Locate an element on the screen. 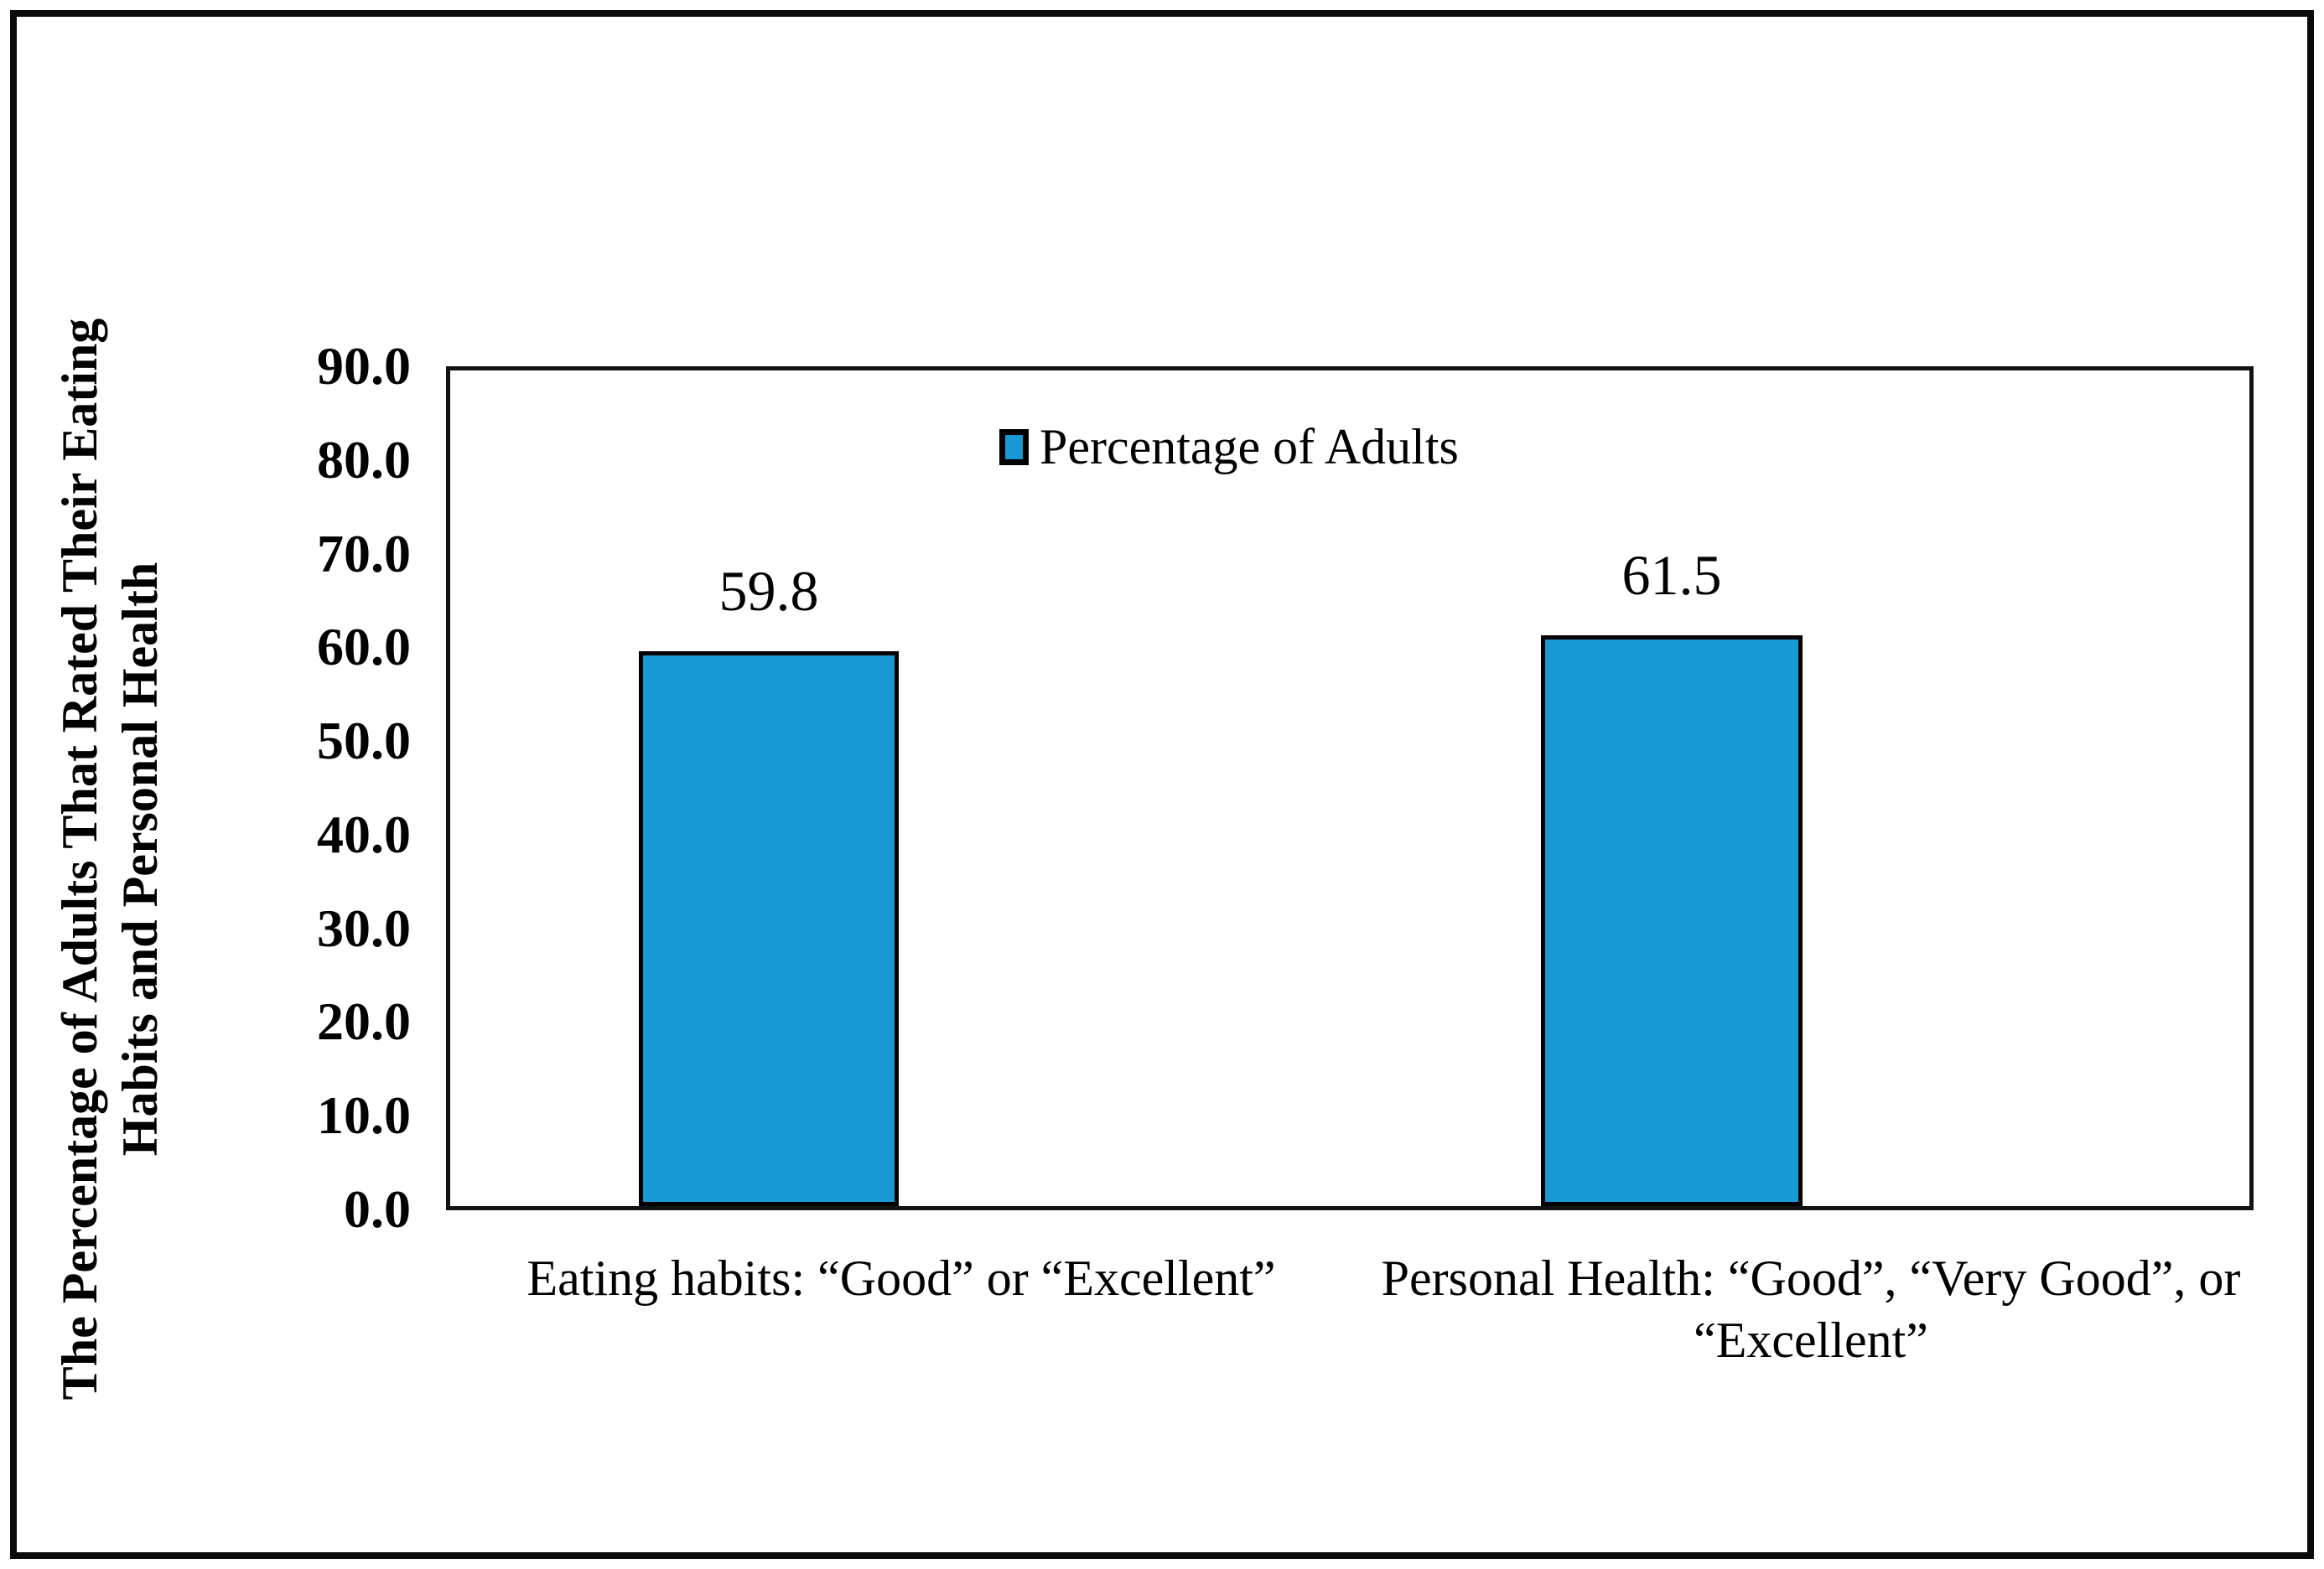 This screenshot has height=1569, width=2324. bar-eating-habits is located at coordinates (769, 928).